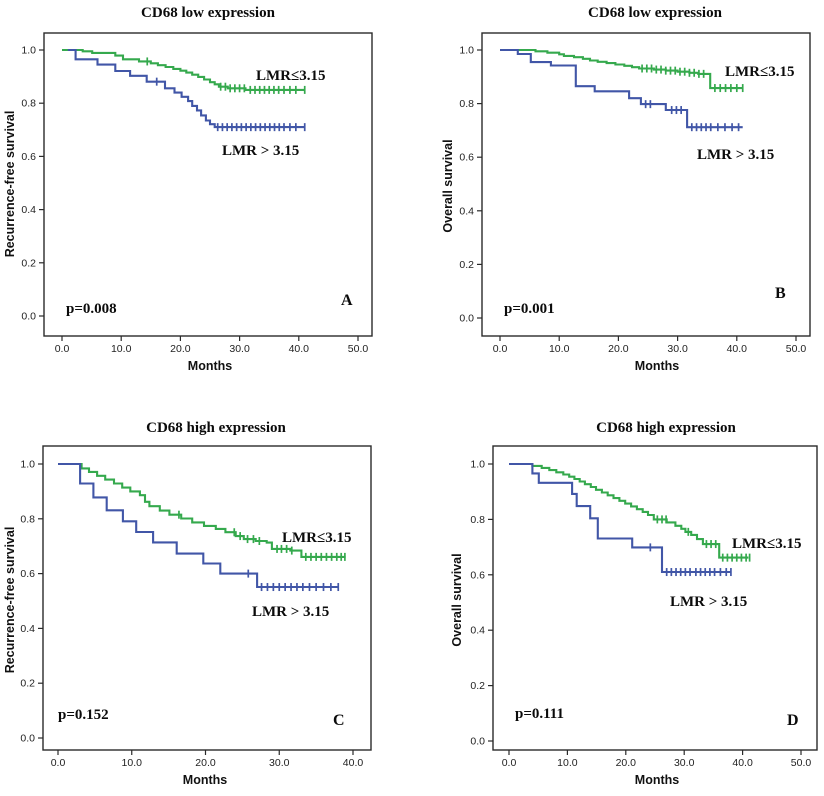 Image resolution: width=824 pixels, height=796 pixels. What do you see at coordinates (347, 300) in the screenshot?
I see `panel-letter: A` at bounding box center [347, 300].